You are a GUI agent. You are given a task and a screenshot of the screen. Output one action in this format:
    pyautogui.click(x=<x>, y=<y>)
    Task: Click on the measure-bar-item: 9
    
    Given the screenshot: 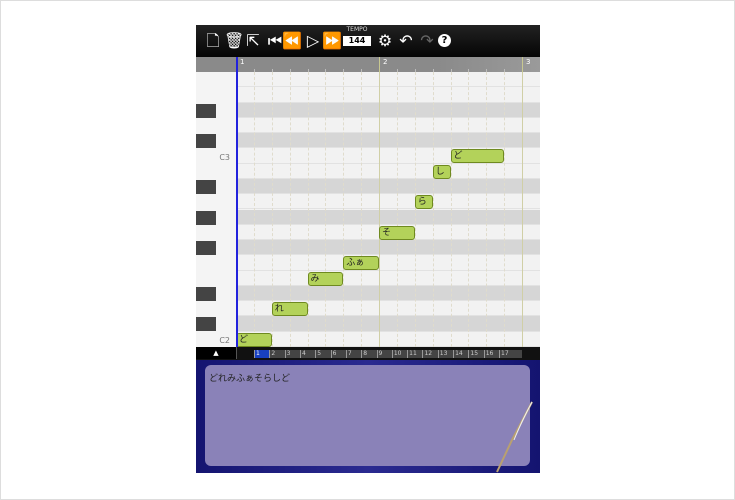 What is the action you would take?
    pyautogui.click(x=384, y=354)
    